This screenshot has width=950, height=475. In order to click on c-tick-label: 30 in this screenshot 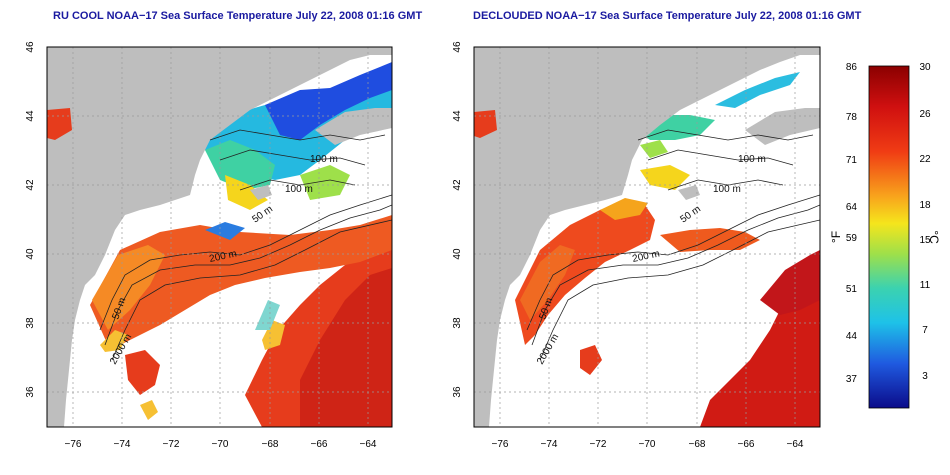, I will do `click(925, 67)`.